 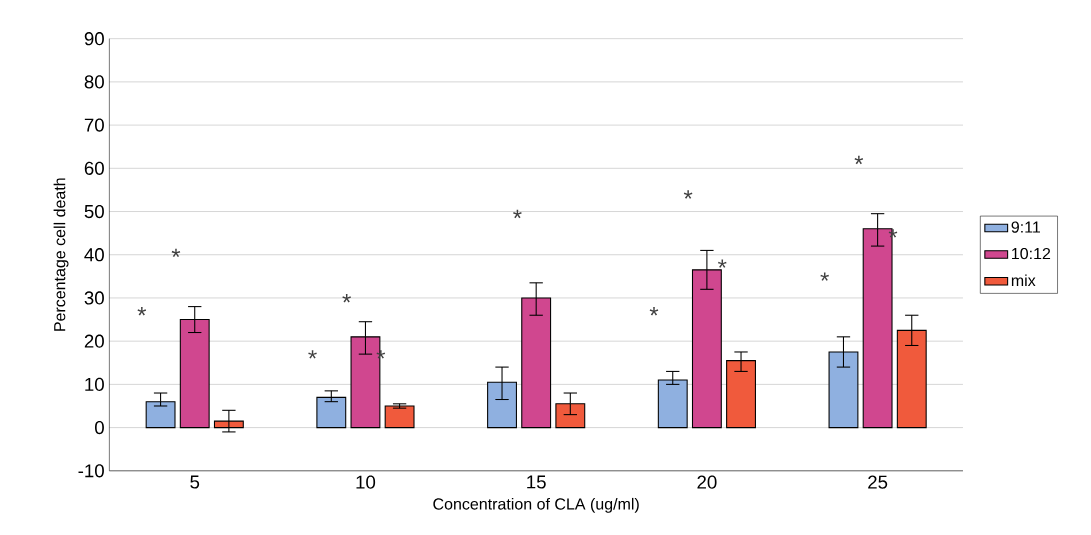 I want to click on y-axis-title: Percentage cell death, so click(x=61, y=254).